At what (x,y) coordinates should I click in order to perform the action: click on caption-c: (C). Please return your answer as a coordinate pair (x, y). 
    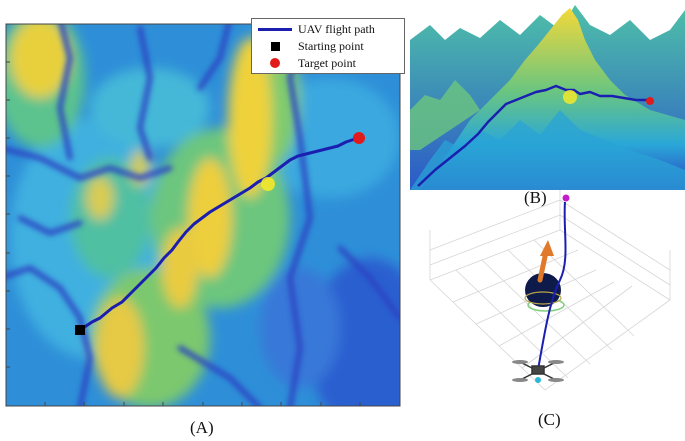
    Looking at the image, I should click on (549, 419).